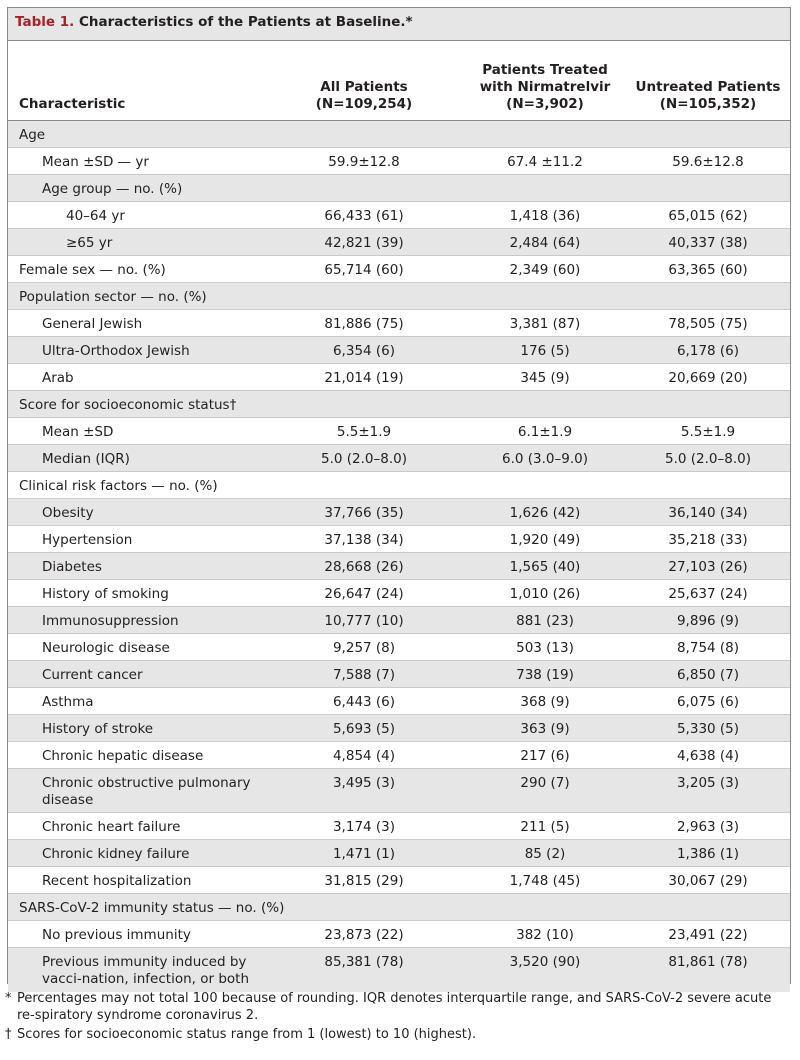 The image size is (800, 1060). What do you see at coordinates (708, 513) in the screenshot?
I see `cell-untreated-patients: 36,140 (34)` at bounding box center [708, 513].